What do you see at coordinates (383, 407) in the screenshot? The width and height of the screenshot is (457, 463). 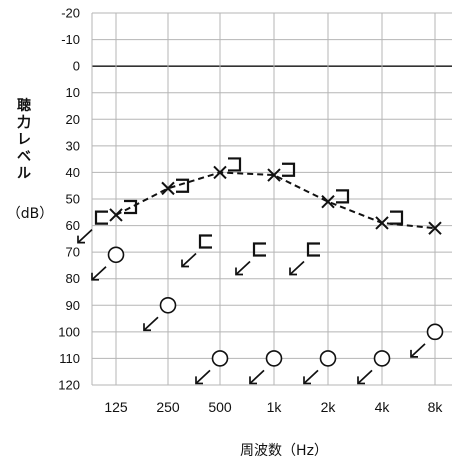 I see `x-tick-label: 4k` at bounding box center [383, 407].